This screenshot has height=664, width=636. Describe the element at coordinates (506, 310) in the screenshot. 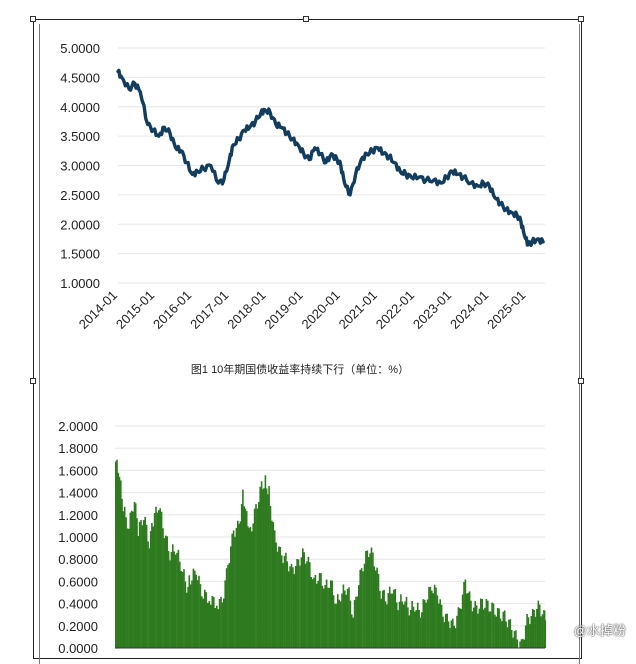

I see `x-tick-label: 2025-01` at that location.